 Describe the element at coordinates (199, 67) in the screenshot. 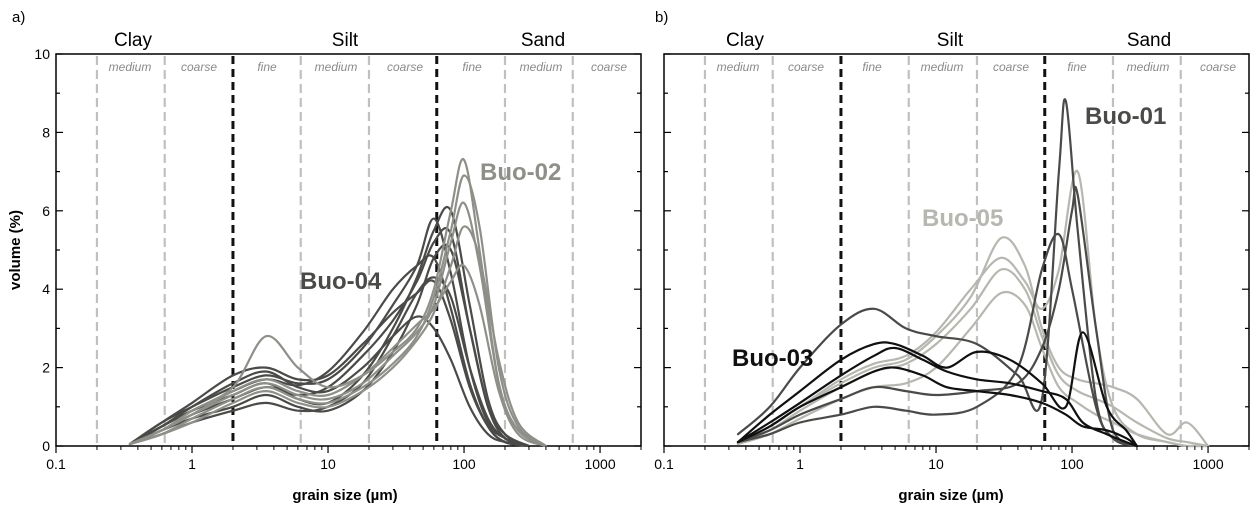

I see `sub-label-clay-coarse-a: coarse` at that location.